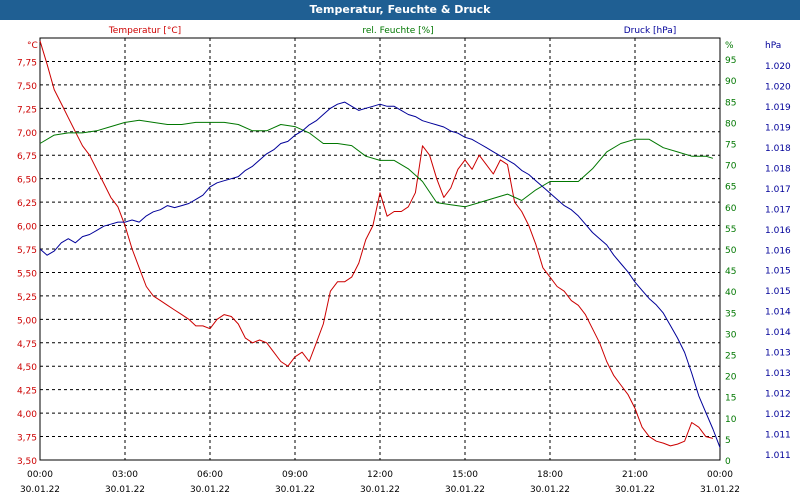 The width and height of the screenshot is (800, 500). Describe the element at coordinates (635, 475) in the screenshot. I see `x-tick-time: 21:00` at that location.